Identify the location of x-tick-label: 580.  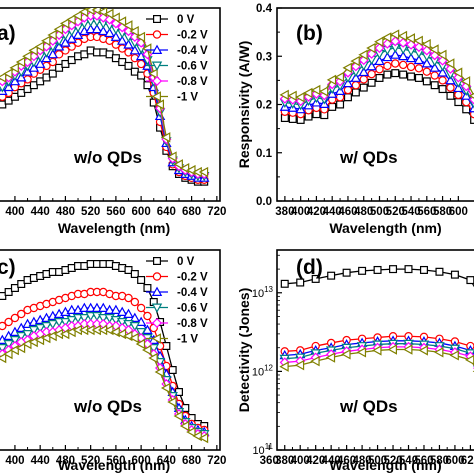
(442, 212).